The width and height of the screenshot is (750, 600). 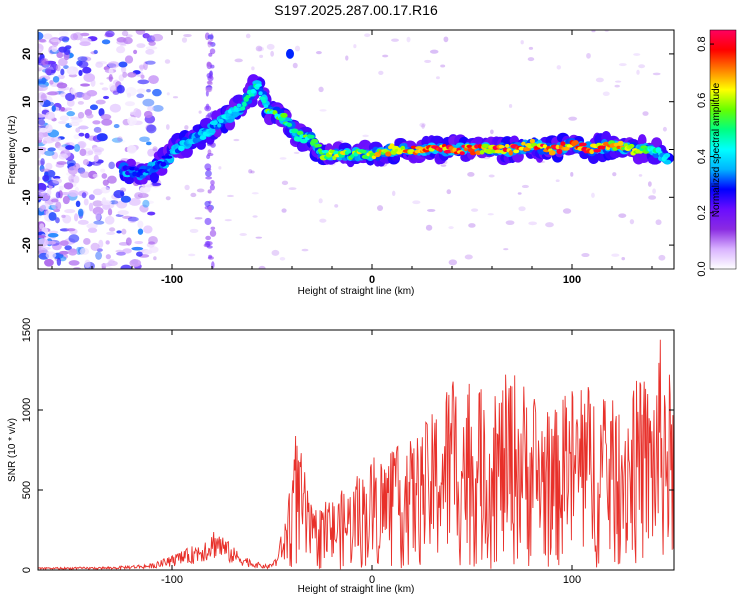 What do you see at coordinates (27, 149) in the screenshot?
I see `y-tick-label: 0` at bounding box center [27, 149].